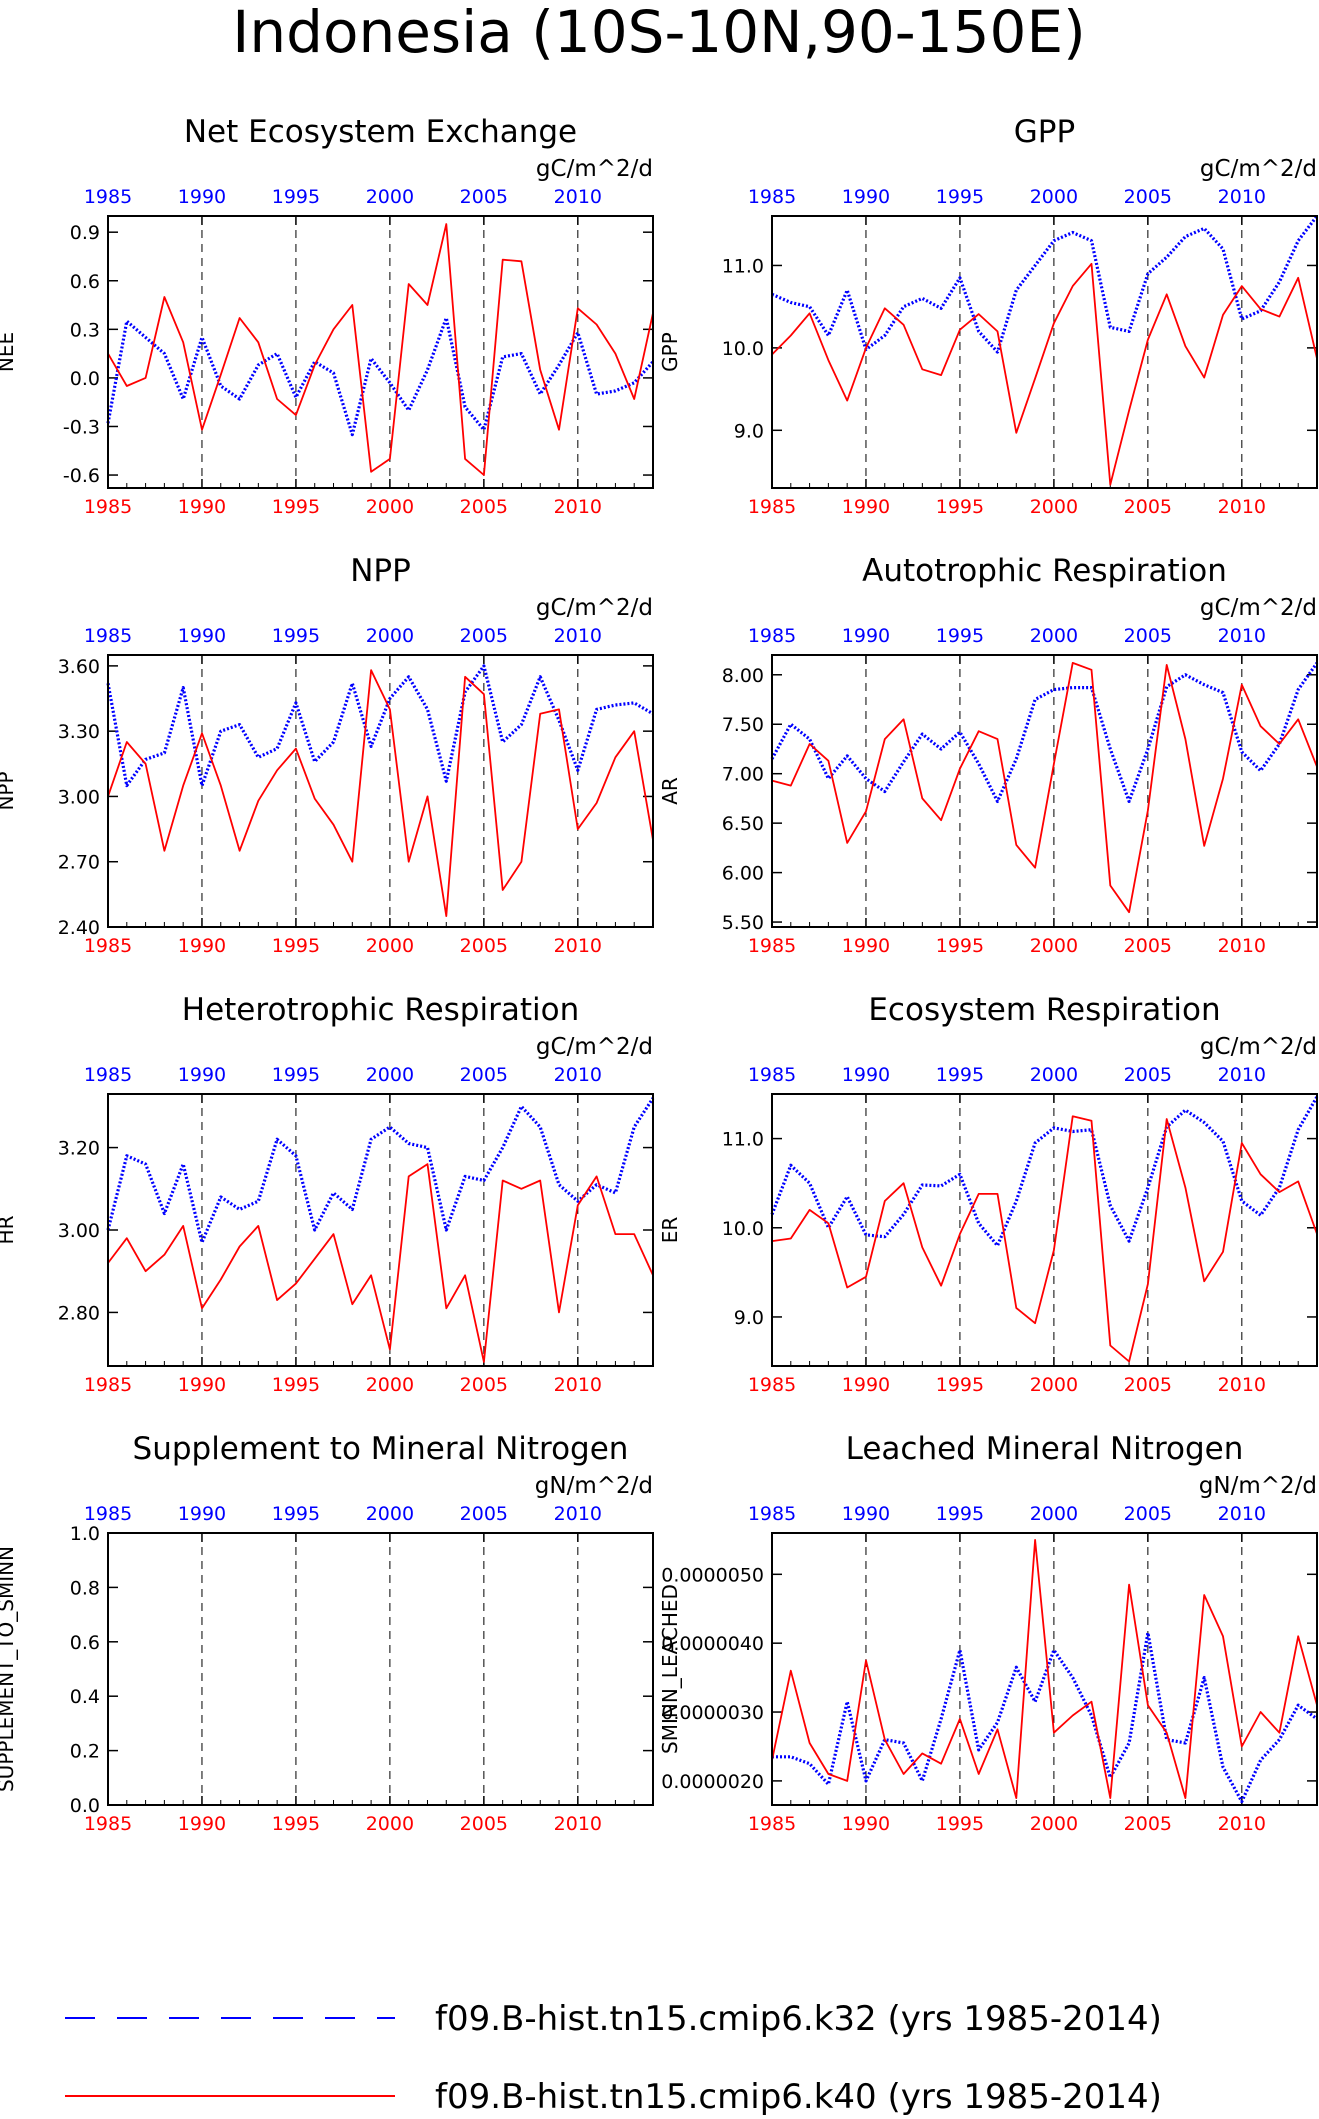 The image size is (1319, 2119). I want to click on y-tick-label: 1.0, so click(85, 1534).